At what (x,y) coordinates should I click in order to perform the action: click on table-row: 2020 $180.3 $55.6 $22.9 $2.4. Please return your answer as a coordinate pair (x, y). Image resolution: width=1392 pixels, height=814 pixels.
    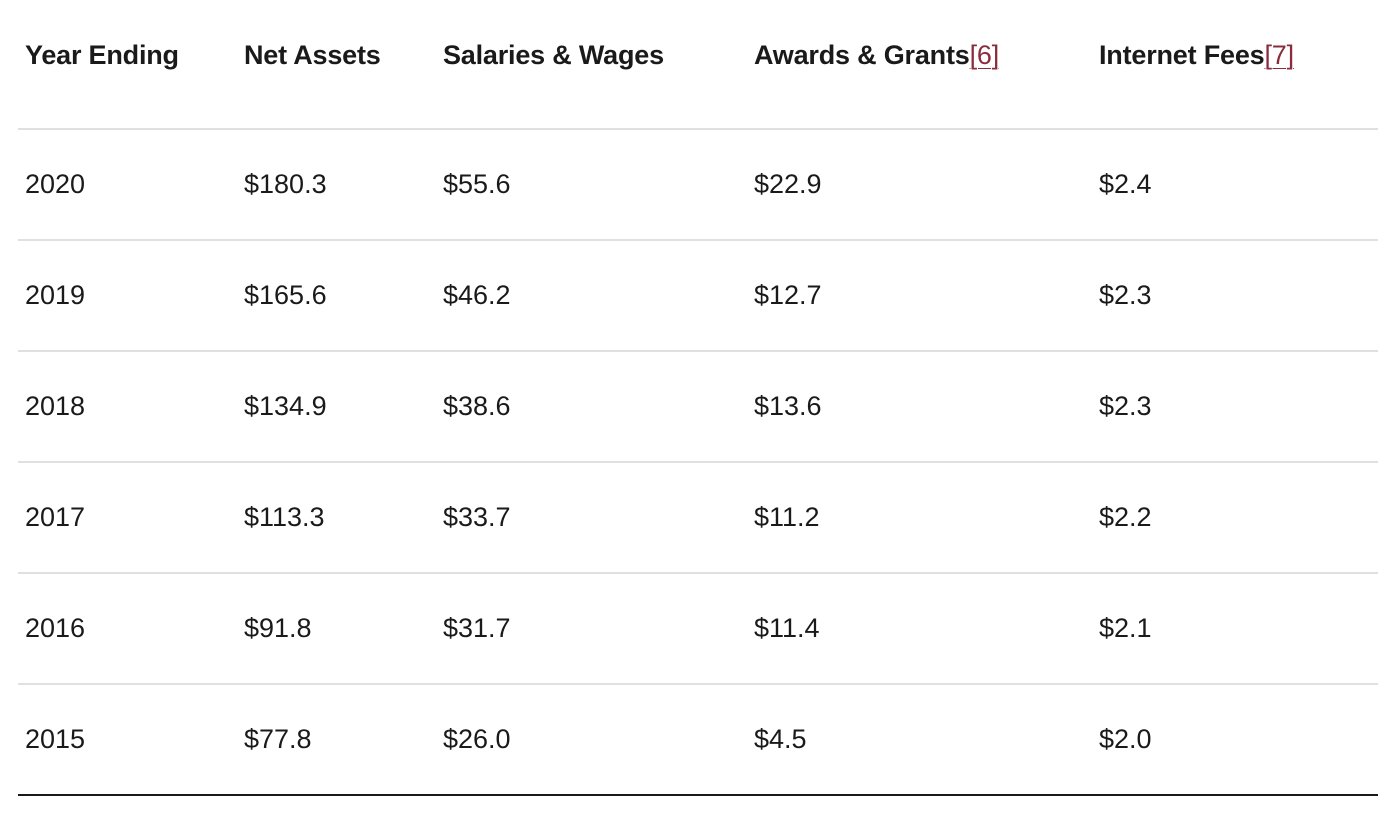
    Looking at the image, I should click on (698, 185).